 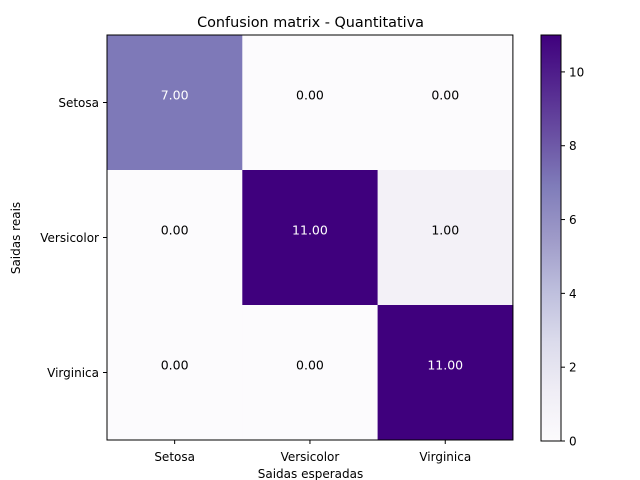 What do you see at coordinates (174, 457) in the screenshot?
I see `x-tick-label: Setosa` at bounding box center [174, 457].